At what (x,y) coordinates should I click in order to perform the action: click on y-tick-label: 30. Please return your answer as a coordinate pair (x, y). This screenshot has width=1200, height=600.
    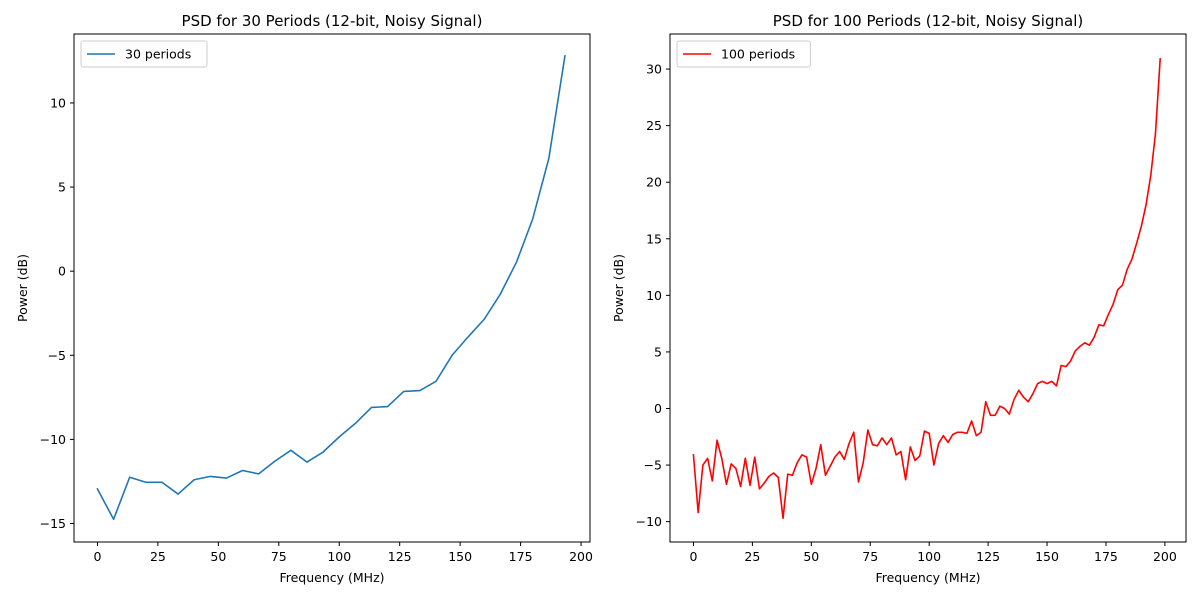
    Looking at the image, I should click on (654, 69).